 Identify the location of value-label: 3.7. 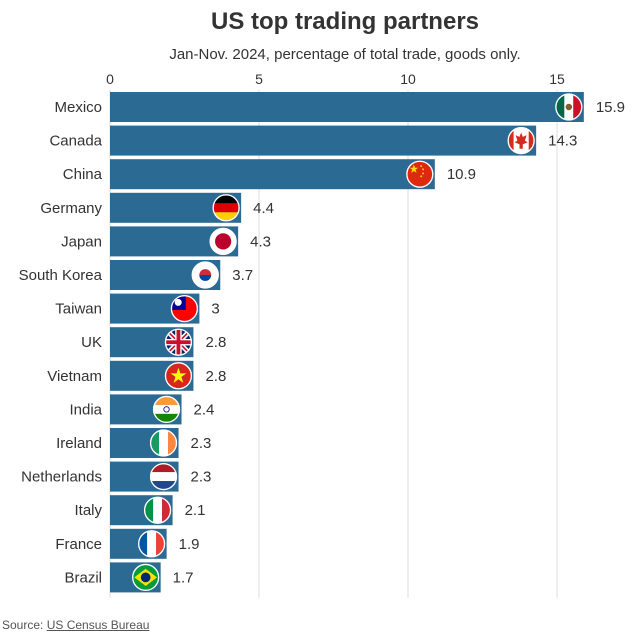
(242, 275).